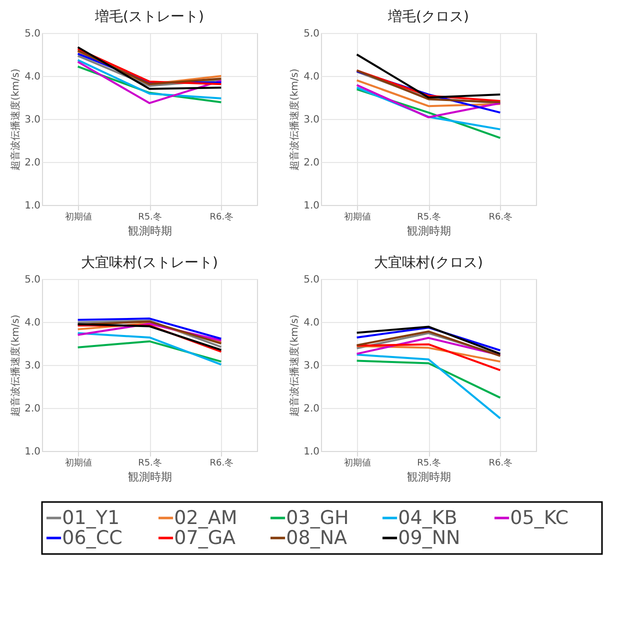  I want to click on legend-label: 06_CC, so click(92, 538).